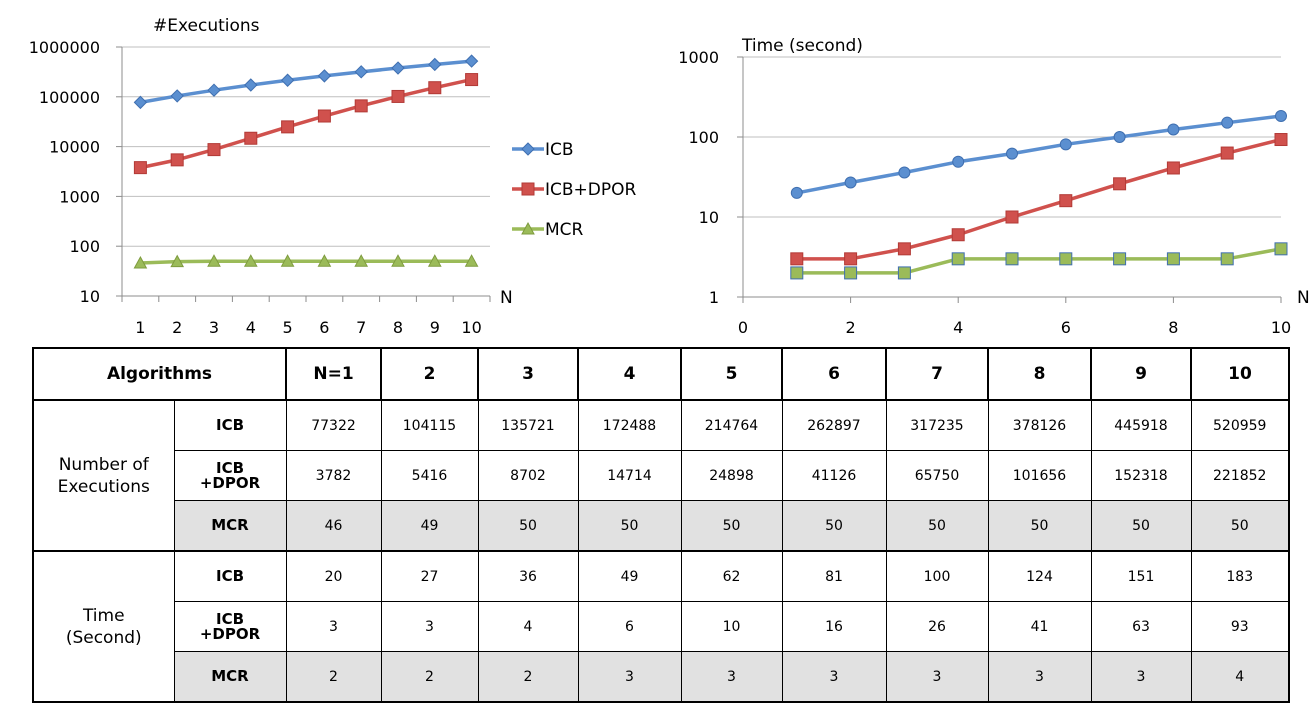 The height and width of the screenshot is (703, 1310). Describe the element at coordinates (564, 230) in the screenshot. I see `legend-label: MCR` at that location.